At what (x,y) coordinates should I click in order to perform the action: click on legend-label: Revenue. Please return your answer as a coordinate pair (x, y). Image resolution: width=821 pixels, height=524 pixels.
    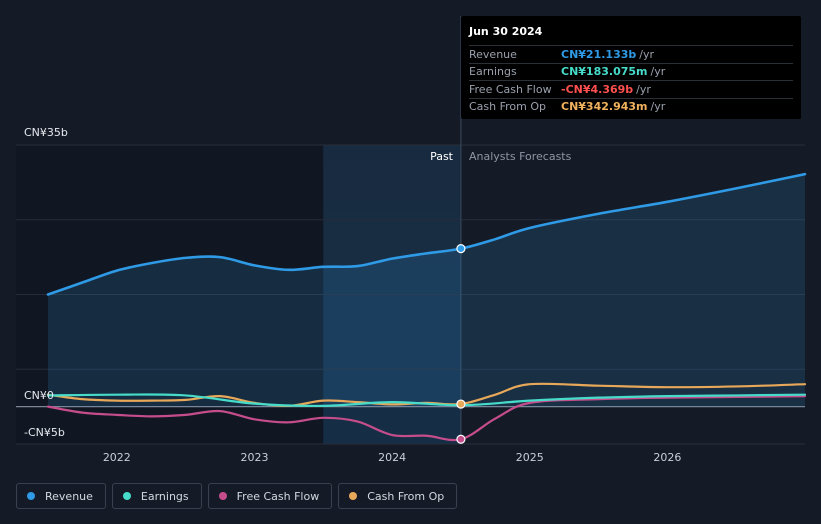
    Looking at the image, I should click on (69, 496).